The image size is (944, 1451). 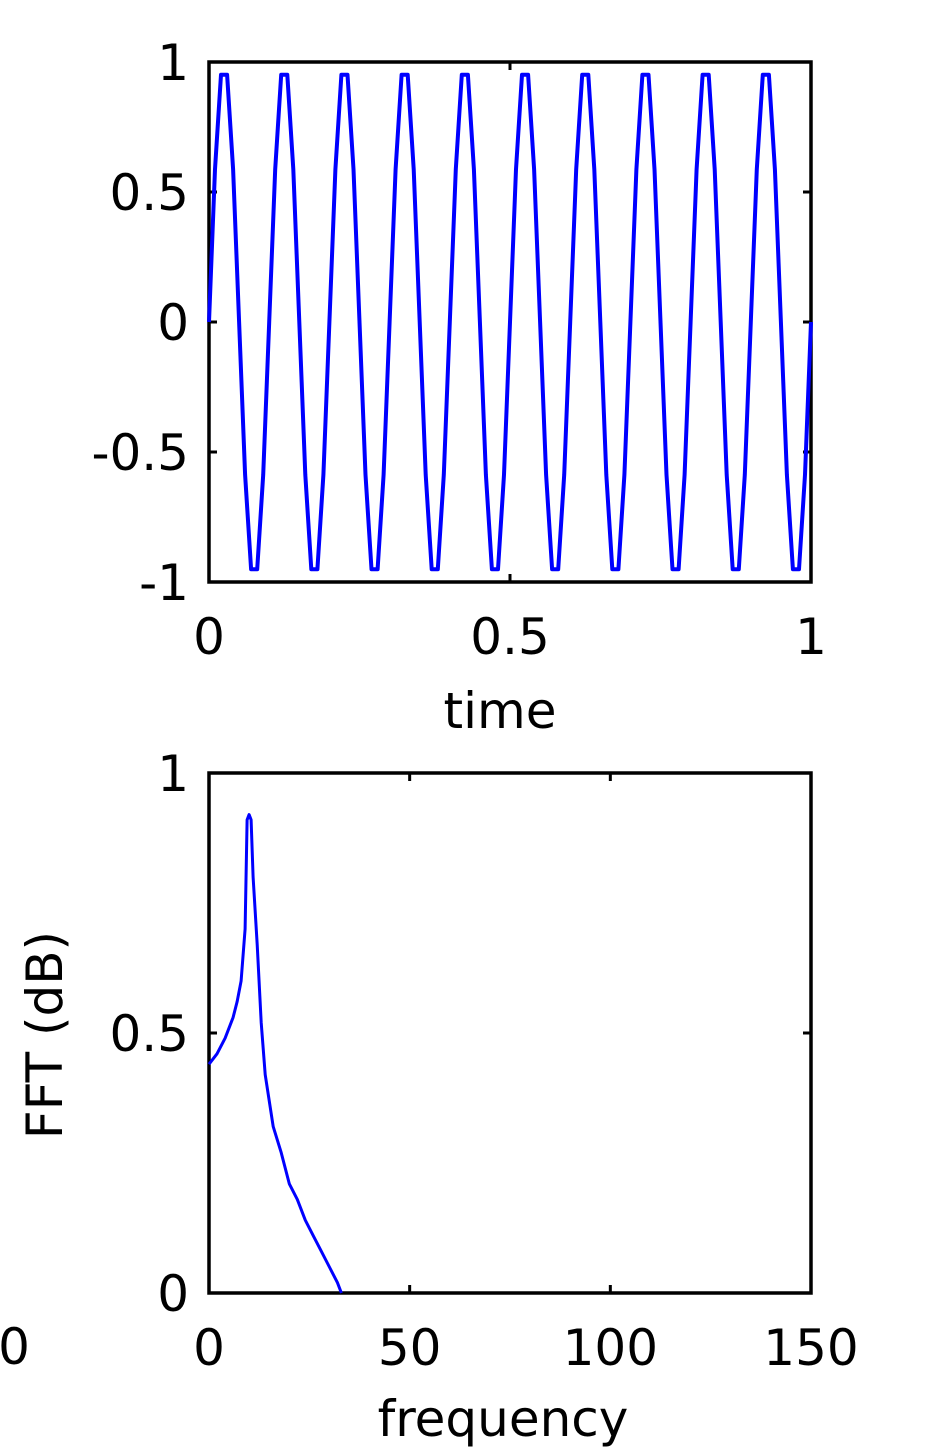 What do you see at coordinates (500, 711) in the screenshot?
I see `time-plot-xlabel: time` at bounding box center [500, 711].